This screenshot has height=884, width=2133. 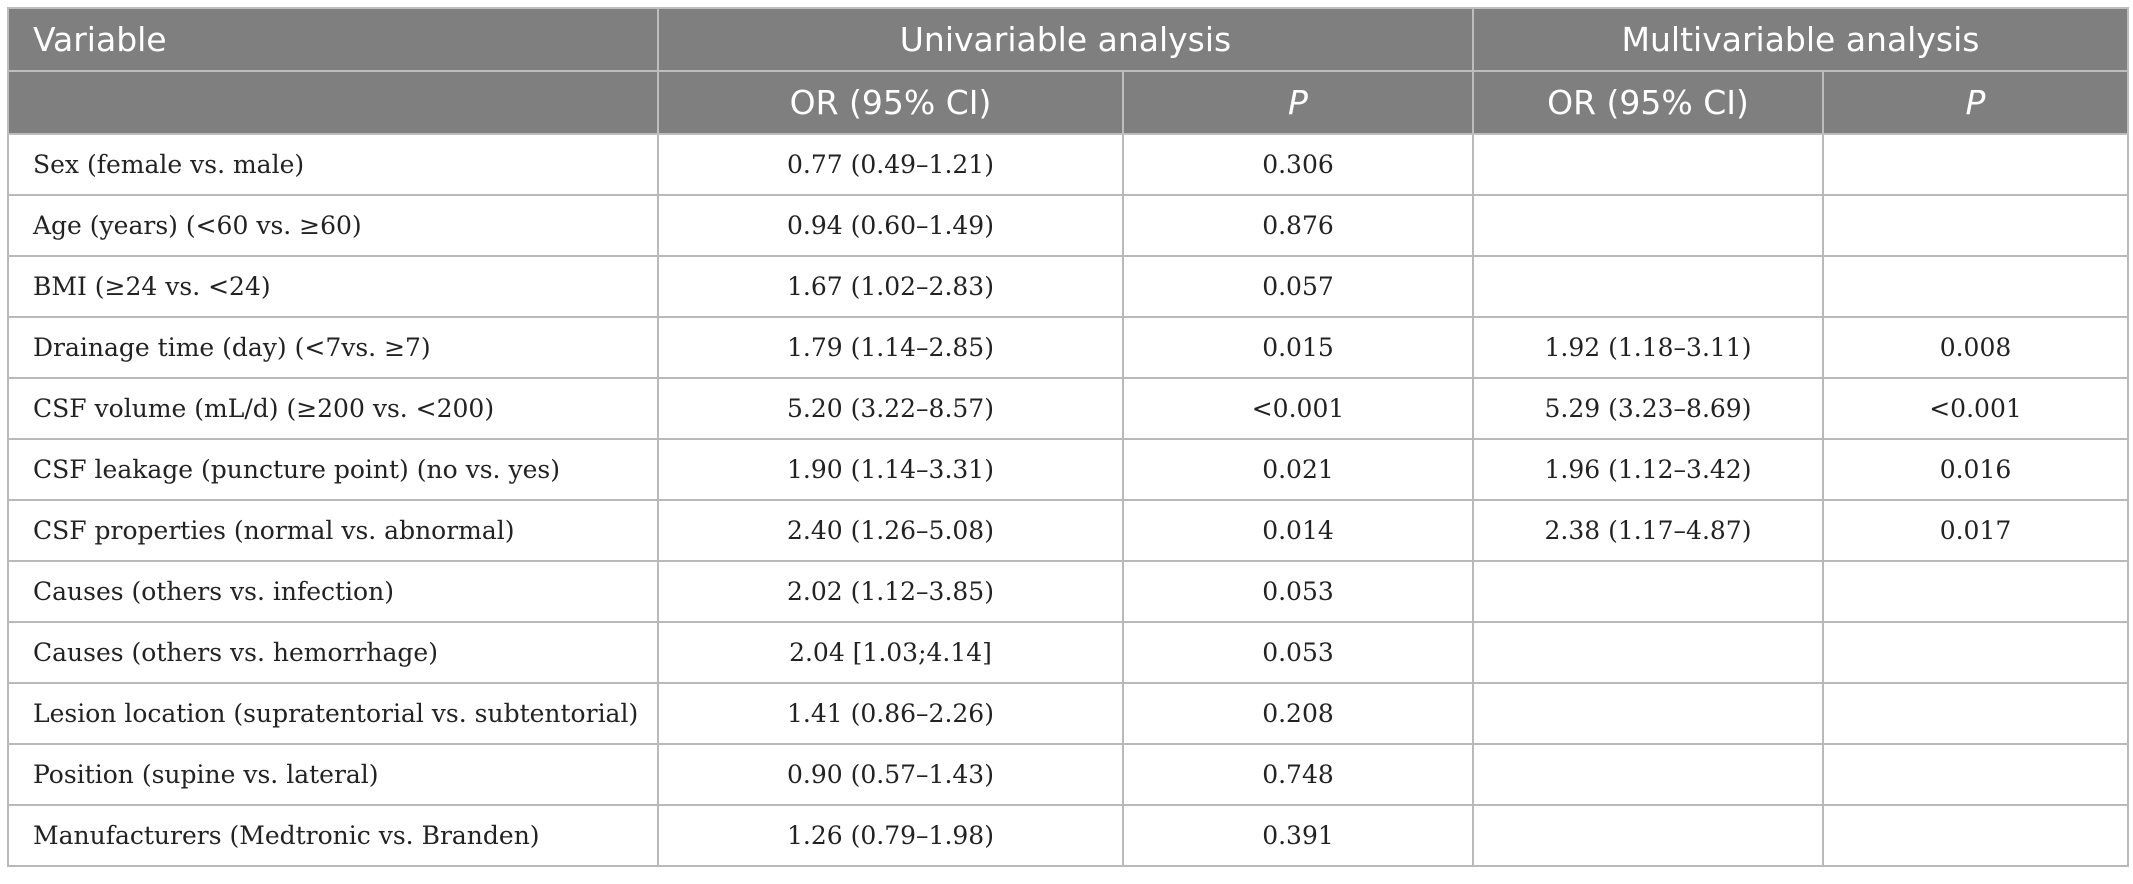 I want to click on cell-variable: Causes (others vs. infection), so click(x=333, y=591).